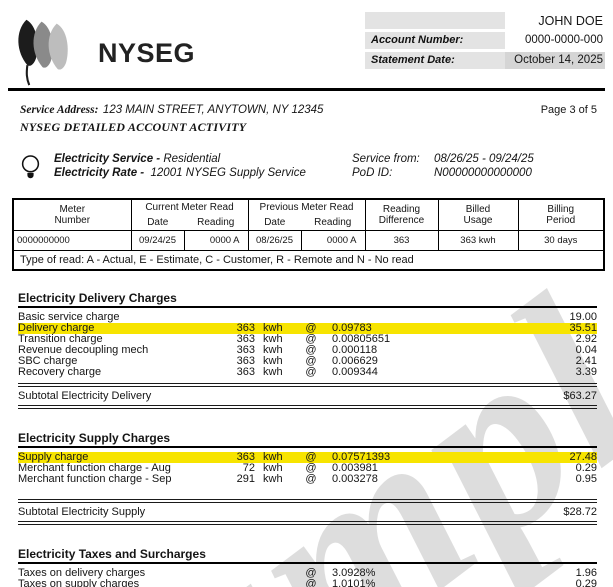 The image size is (613, 587). I want to click on col-current-date: Date, so click(157, 223).